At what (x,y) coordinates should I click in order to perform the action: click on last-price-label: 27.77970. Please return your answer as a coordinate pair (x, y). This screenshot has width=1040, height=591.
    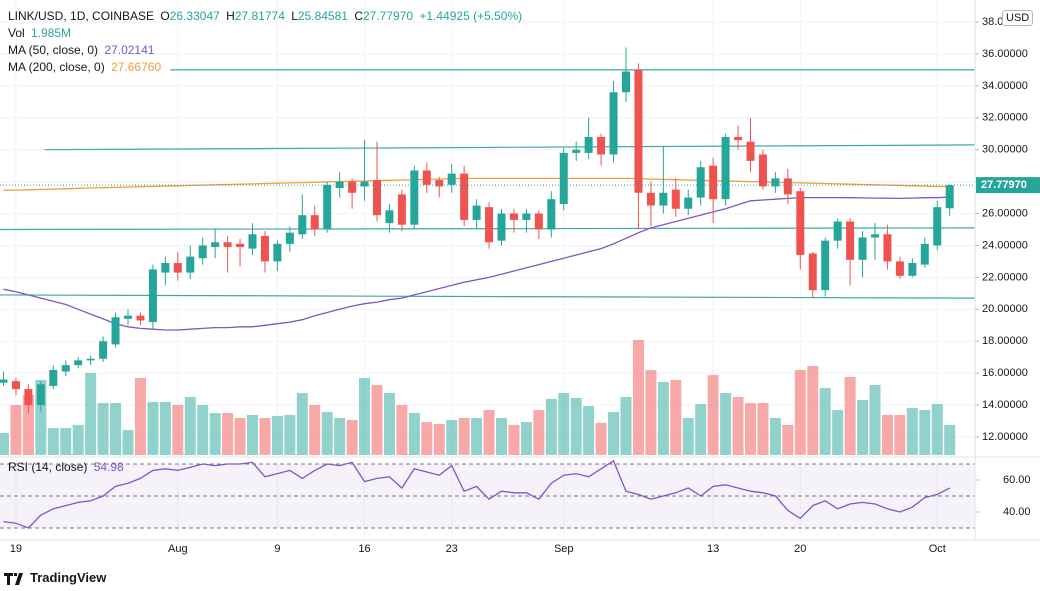
    Looking at the image, I should click on (1004, 185).